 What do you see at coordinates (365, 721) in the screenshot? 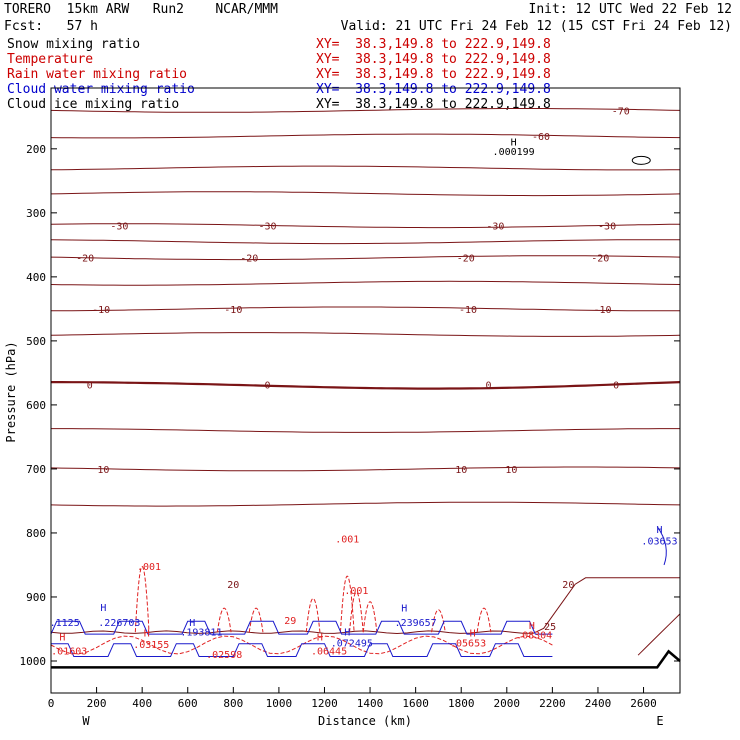
I see `x-axis-label: Distance (km)` at bounding box center [365, 721].